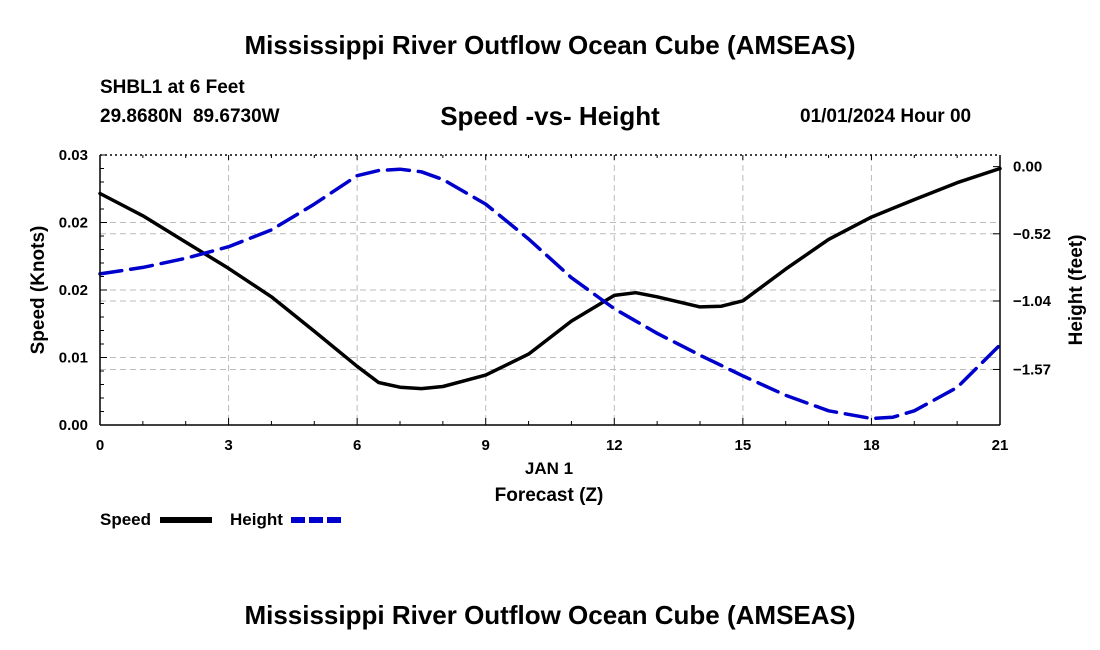  Describe the element at coordinates (125, 519) in the screenshot. I see `legend-speed-label: Speed` at that location.